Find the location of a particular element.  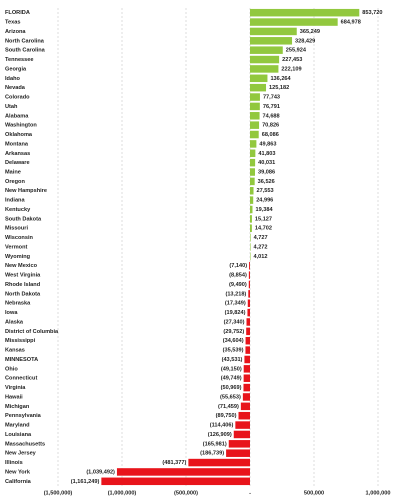

value-label: 4,272 is located at coordinates (261, 247).